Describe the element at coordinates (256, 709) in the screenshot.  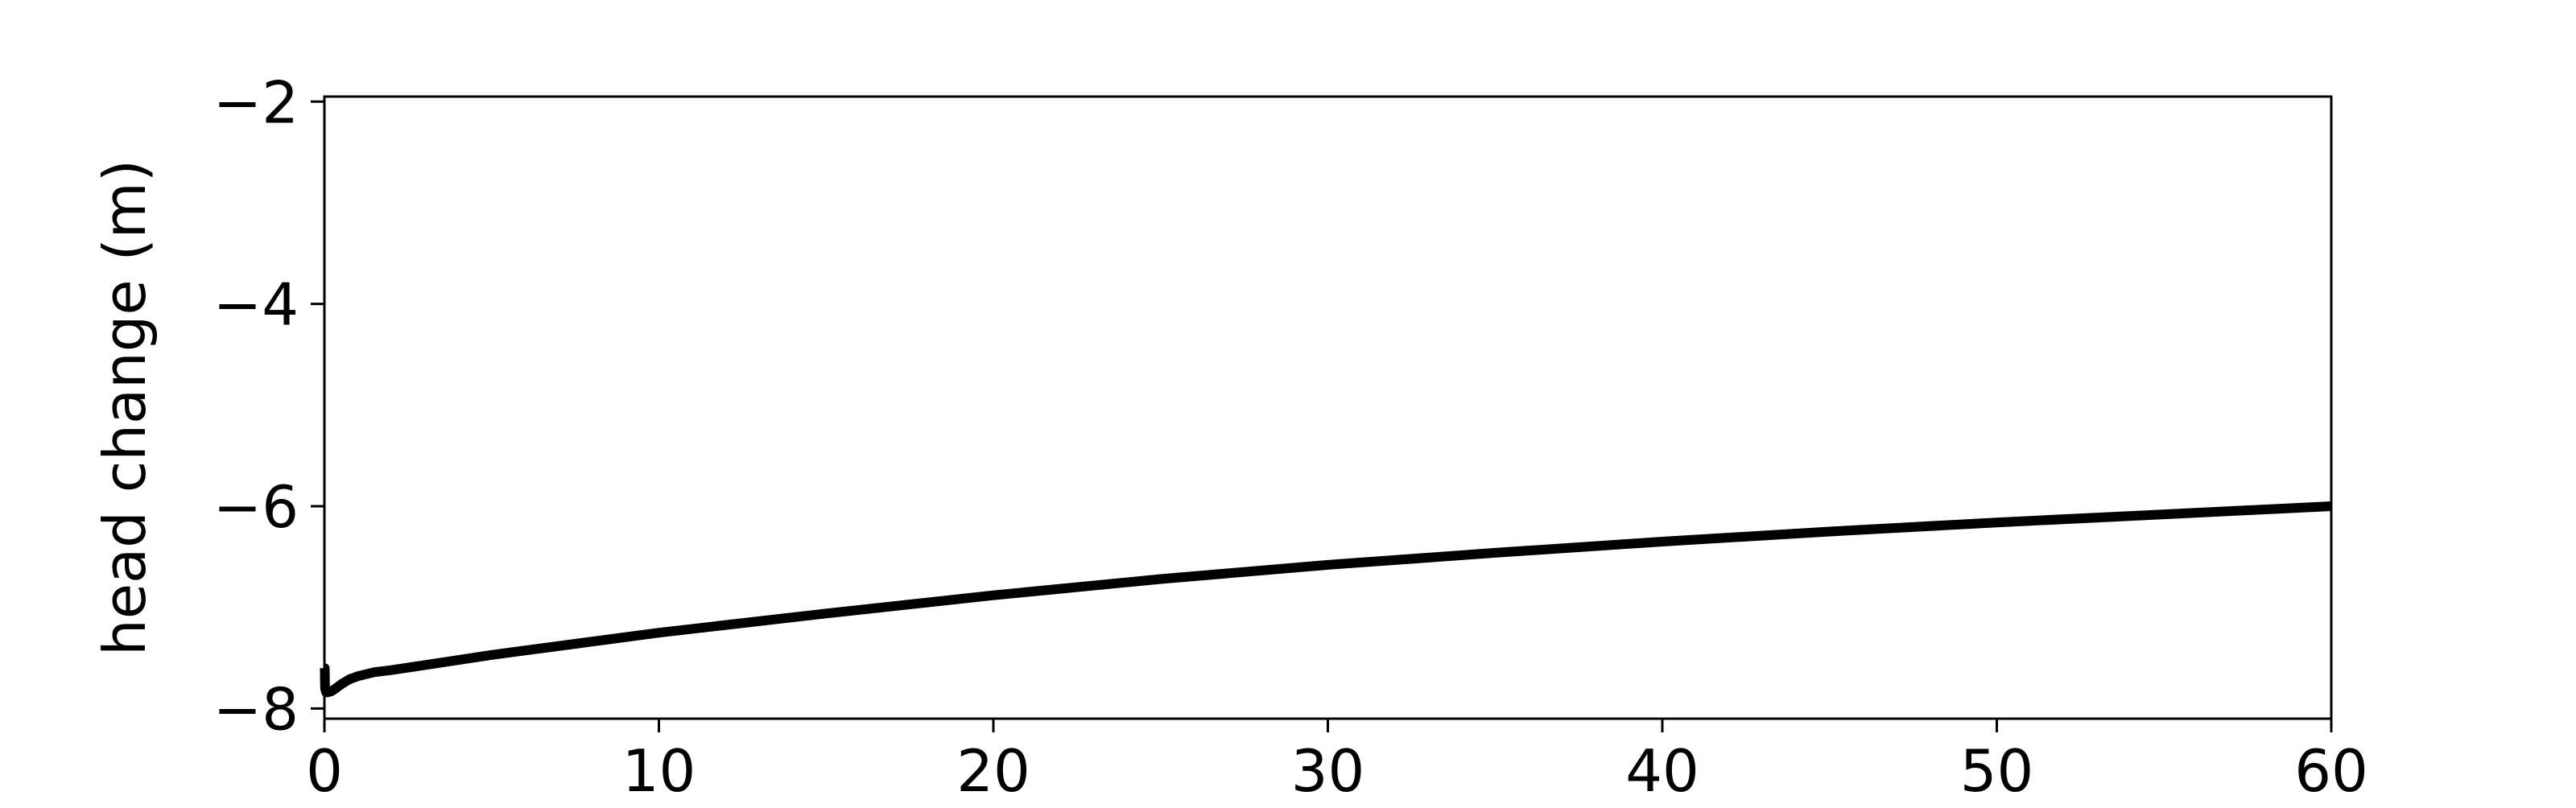
I see `y-tick-label: −8` at that location.